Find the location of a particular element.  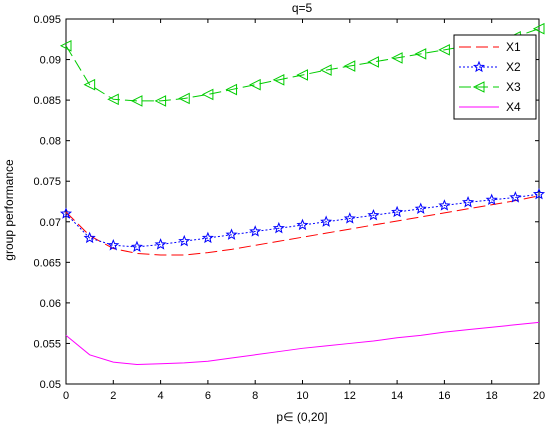

x-tick-label: 16 is located at coordinates (444, 396).